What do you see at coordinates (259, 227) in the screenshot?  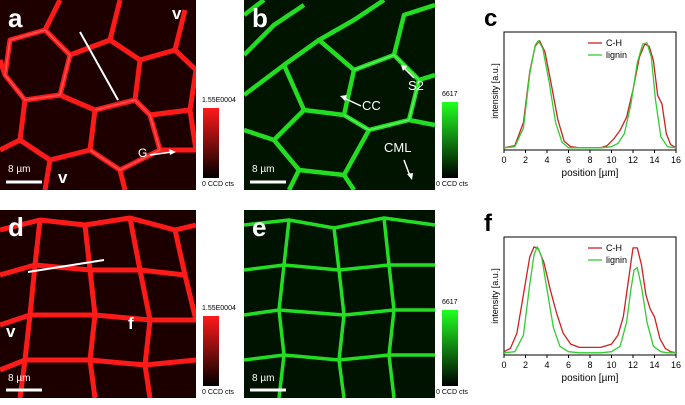 I see `panel-e-letter: e` at bounding box center [259, 227].